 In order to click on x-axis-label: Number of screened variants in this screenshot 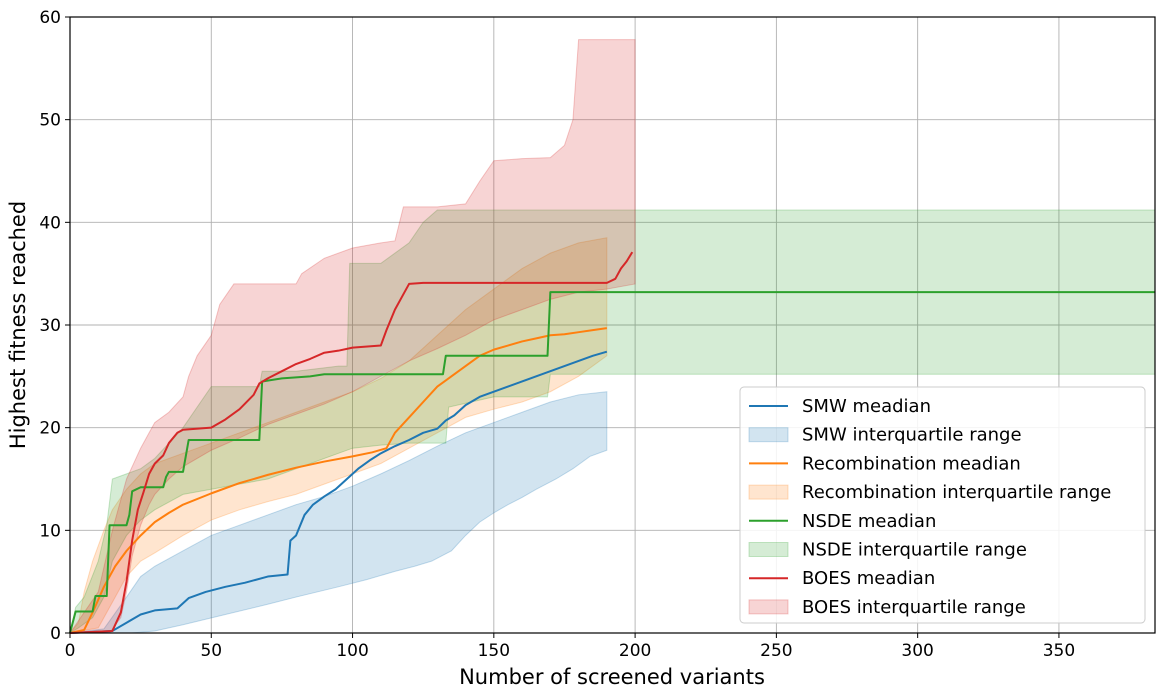, I will do `click(612, 677)`.